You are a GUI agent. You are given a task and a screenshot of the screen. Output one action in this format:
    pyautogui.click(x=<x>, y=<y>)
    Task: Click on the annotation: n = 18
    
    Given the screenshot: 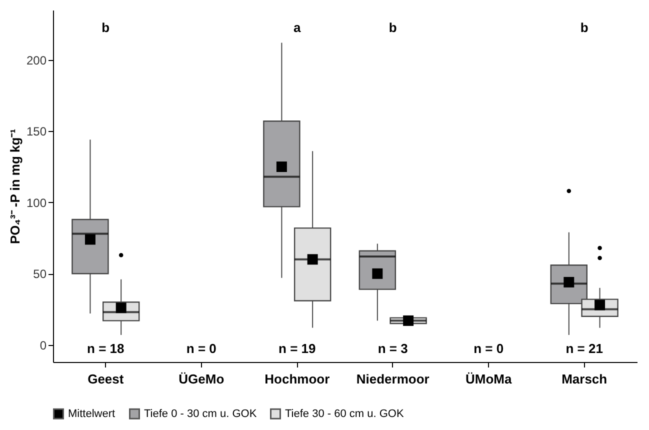 What is the action you would take?
    pyautogui.click(x=105, y=348)
    